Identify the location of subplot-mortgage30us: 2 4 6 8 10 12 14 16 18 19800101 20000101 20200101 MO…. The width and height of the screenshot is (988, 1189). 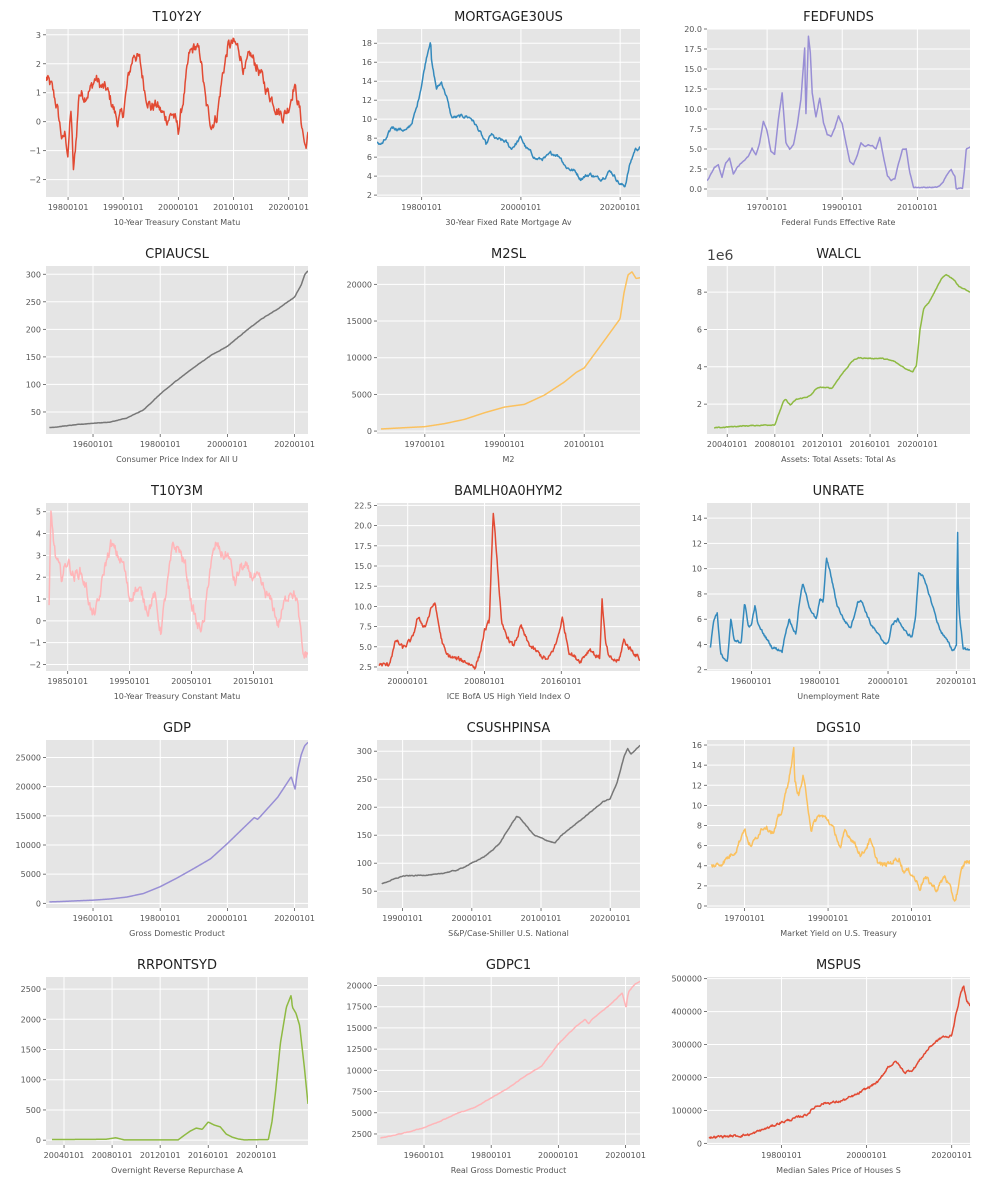
(501, 118).